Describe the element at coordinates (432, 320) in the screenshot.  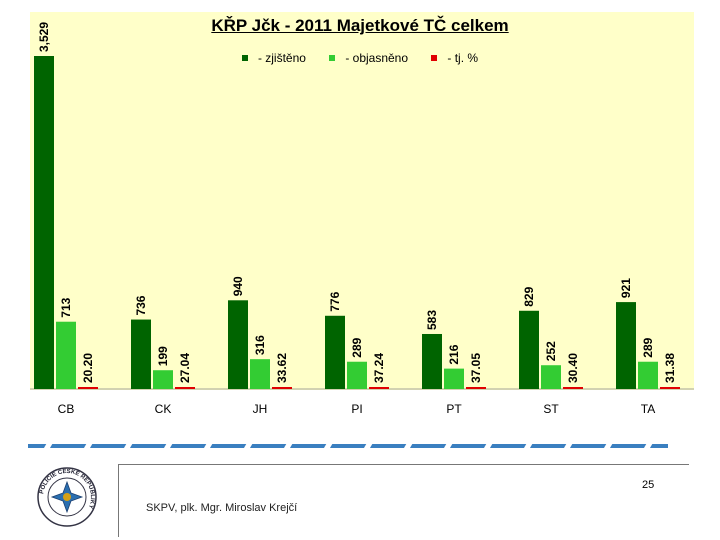
I see `data-label-pt-series-0: 583` at that location.